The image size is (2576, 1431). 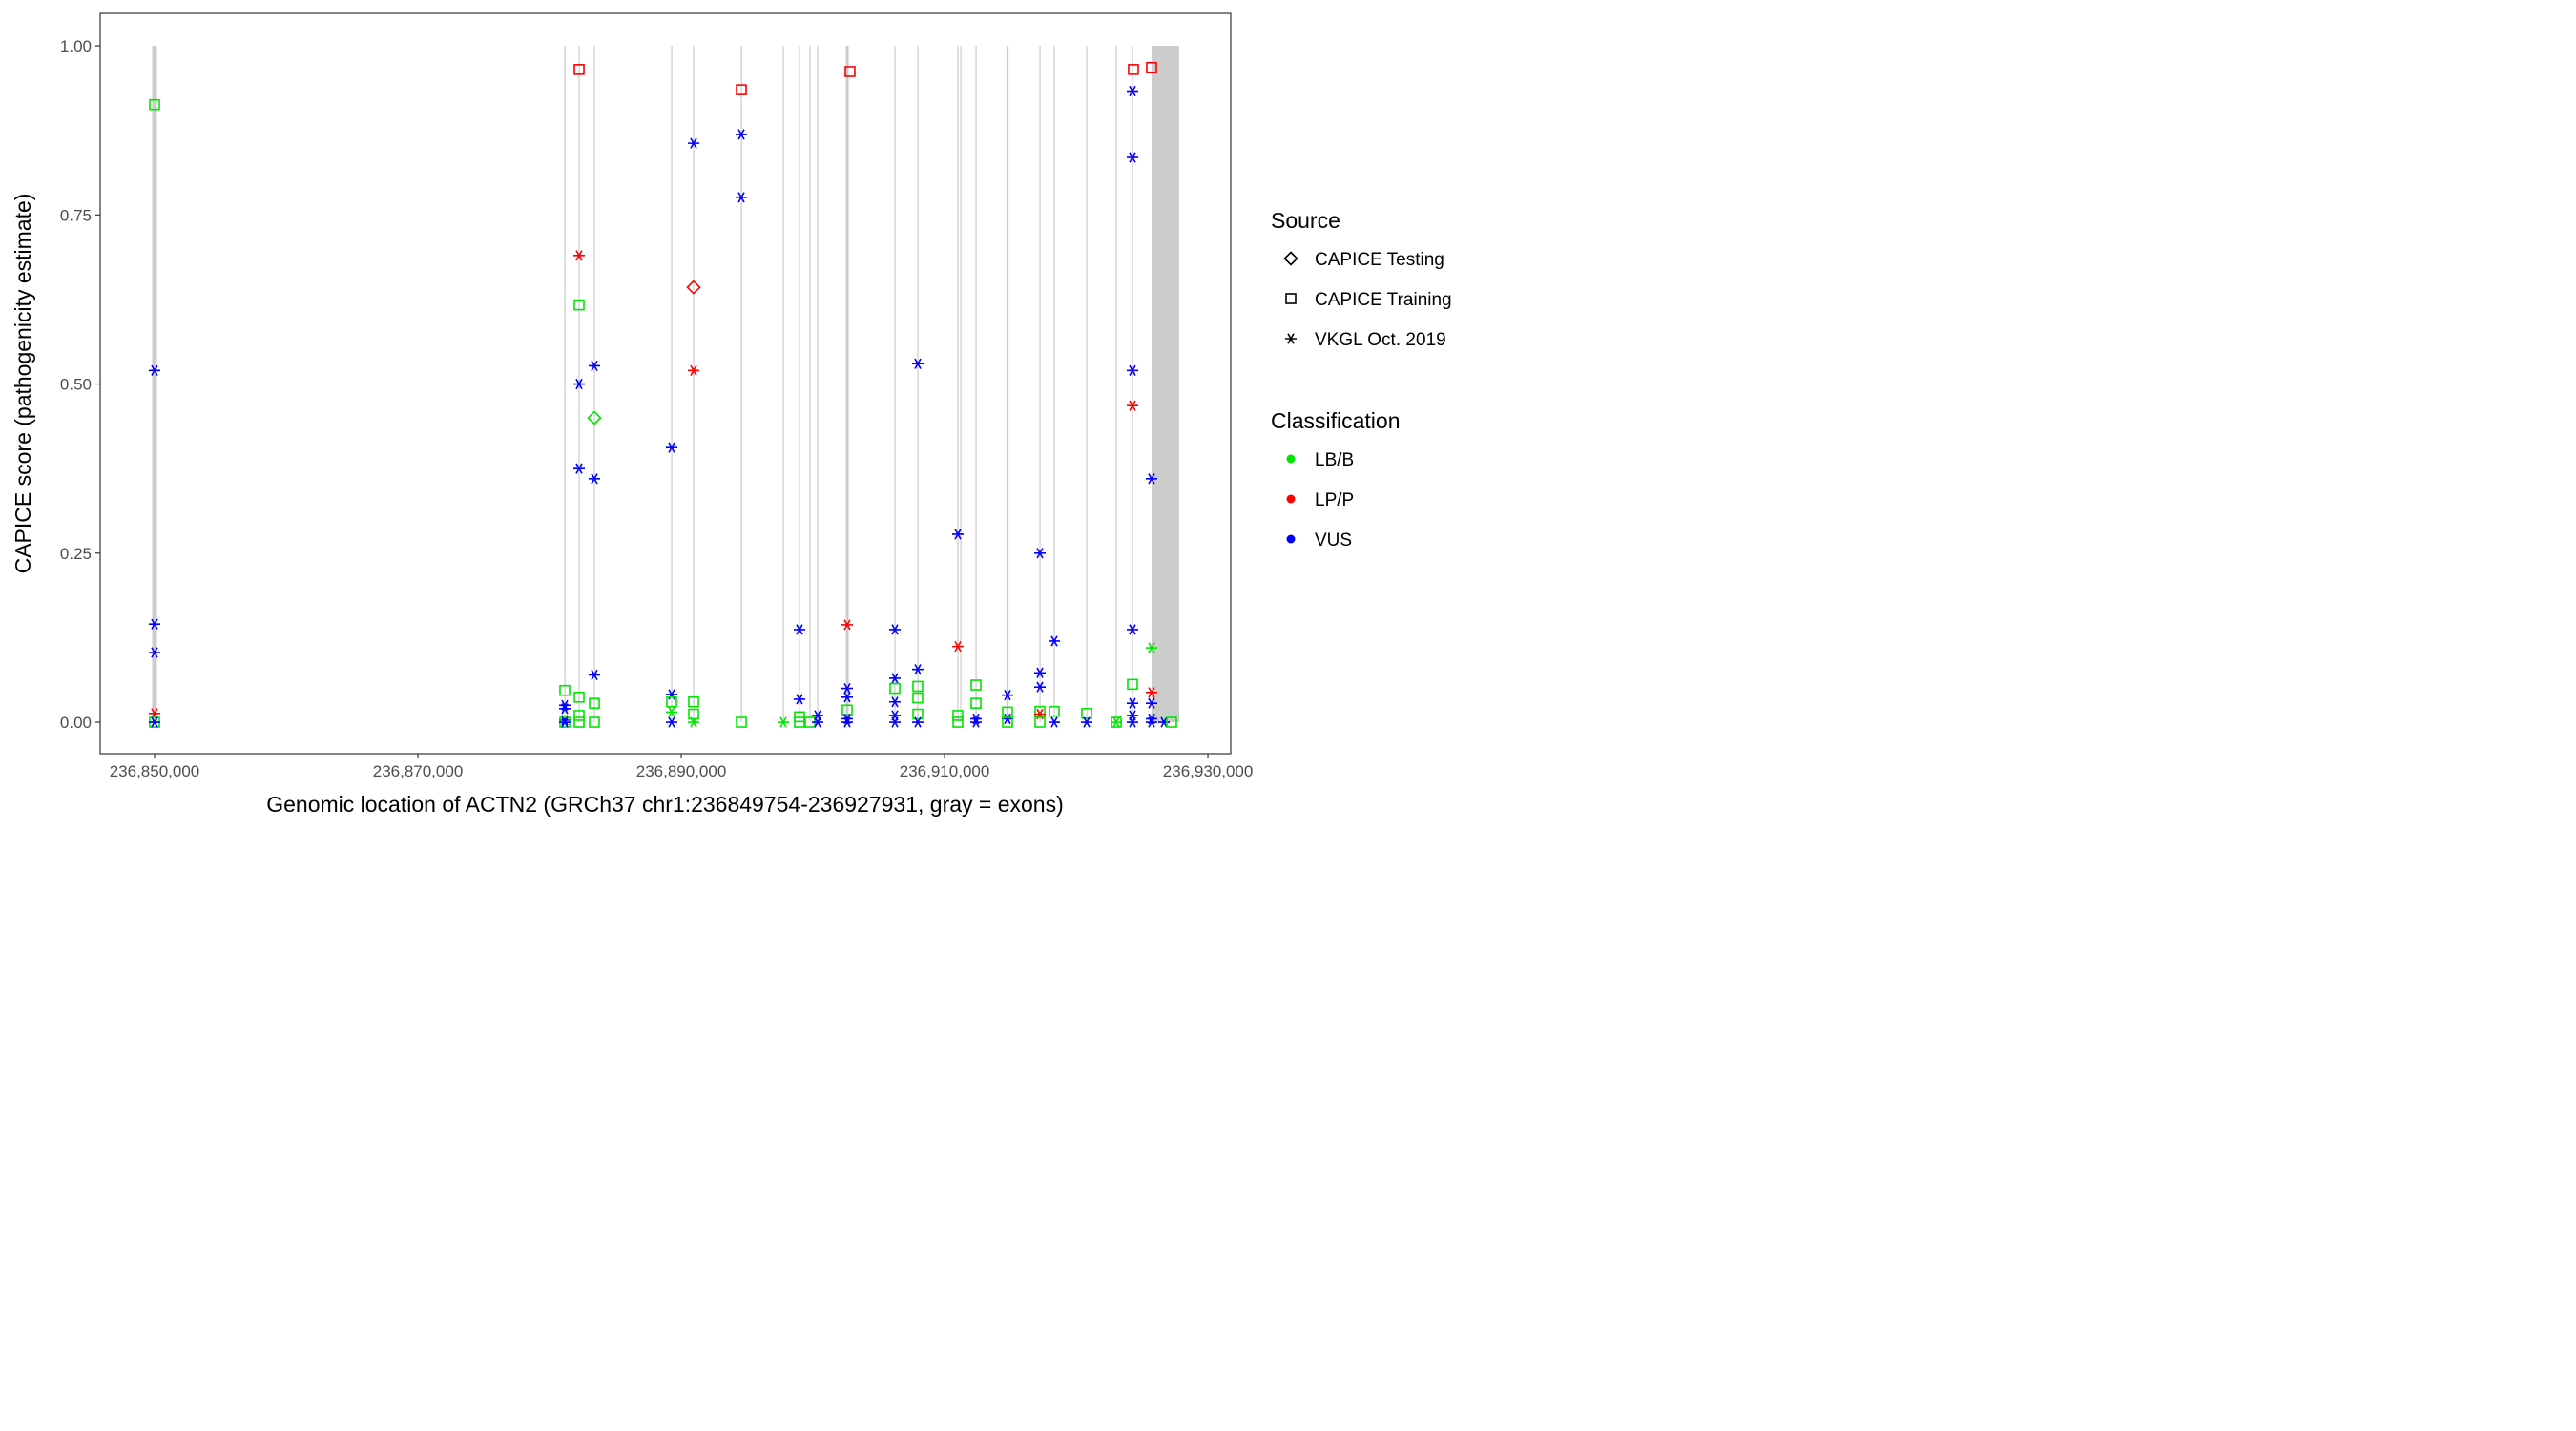 I want to click on legend-source-title: Source, so click(x=1305, y=220).